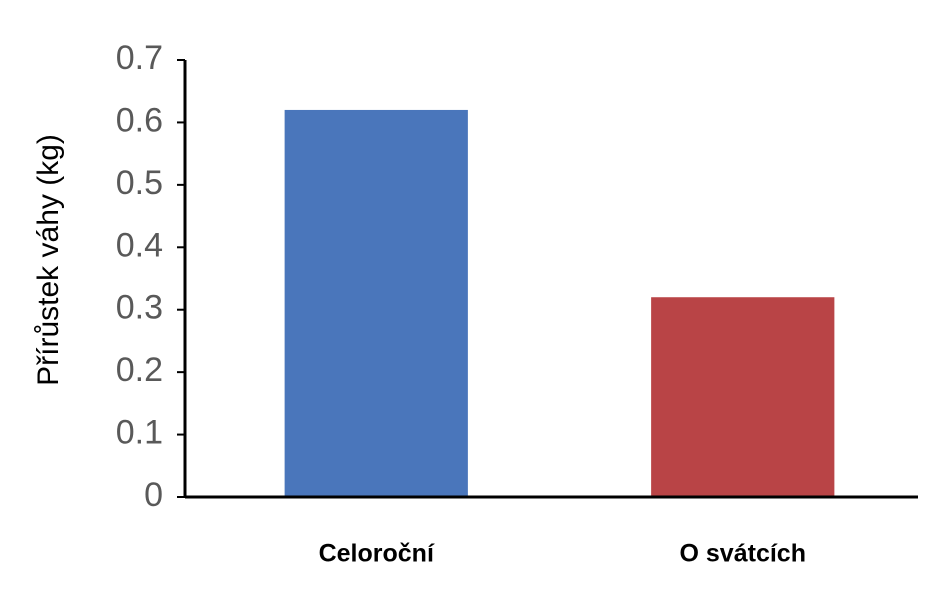 Image resolution: width=948 pixels, height=607 pixels. I want to click on x-tick-label: Celoroční, so click(377, 554).